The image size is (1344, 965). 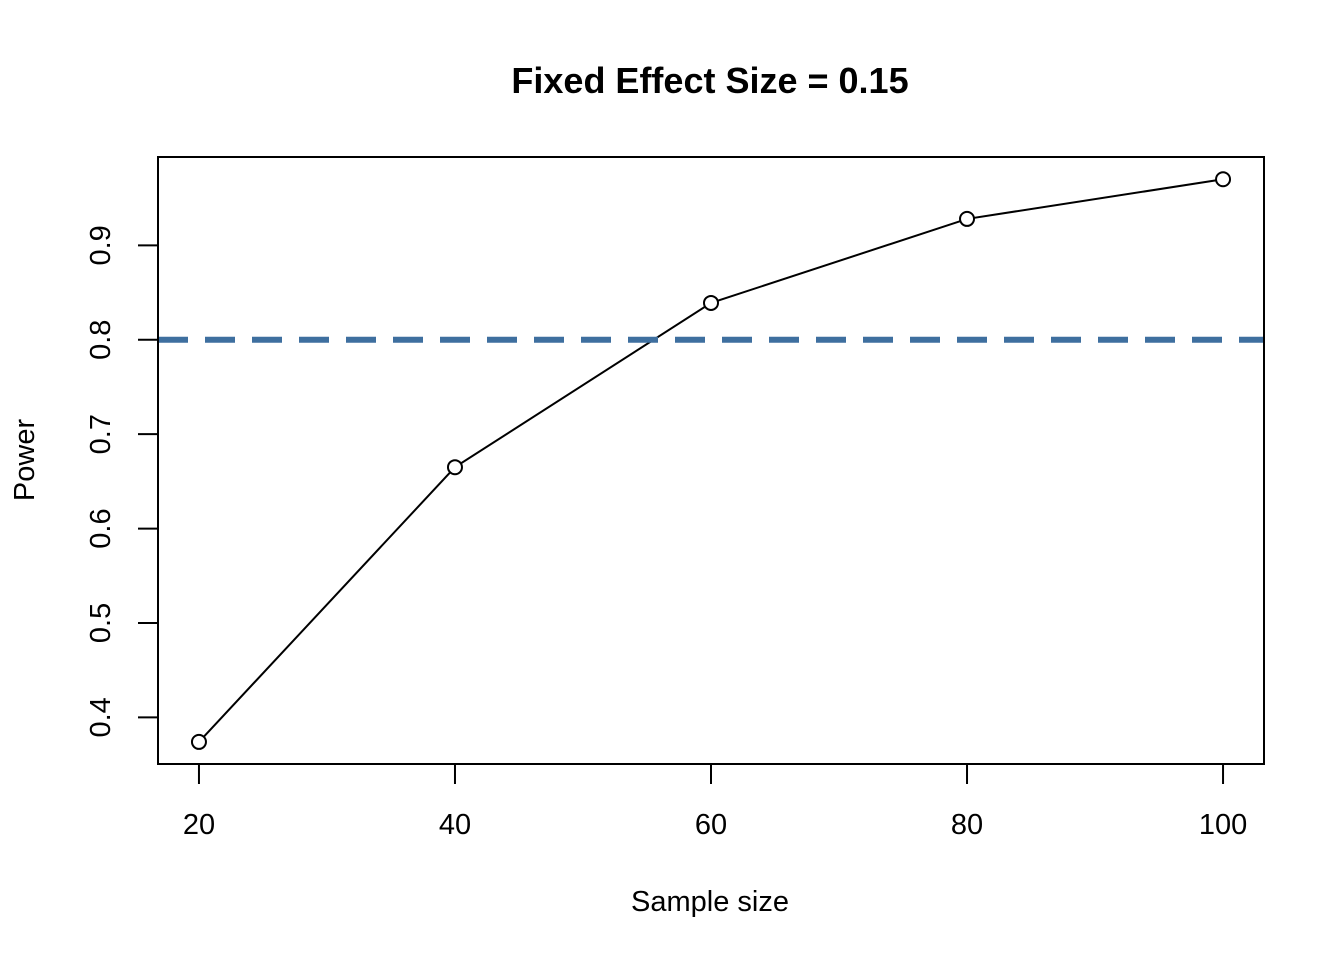 I want to click on x-tick-label: 100, so click(x=1223, y=825).